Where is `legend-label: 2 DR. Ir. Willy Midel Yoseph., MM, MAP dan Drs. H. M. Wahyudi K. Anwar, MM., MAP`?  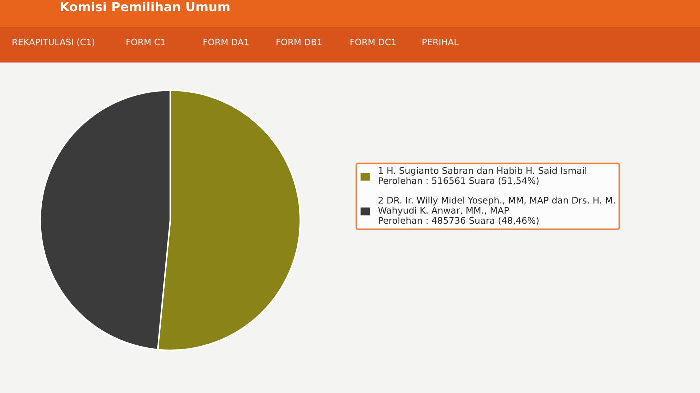
legend-label: 2 DR. Ir. Willy Midel Yoseph., MM, MAP dan Drs. H. M. Wahyudi K. Anwar, MM., MAP is located at coordinates (496, 206).